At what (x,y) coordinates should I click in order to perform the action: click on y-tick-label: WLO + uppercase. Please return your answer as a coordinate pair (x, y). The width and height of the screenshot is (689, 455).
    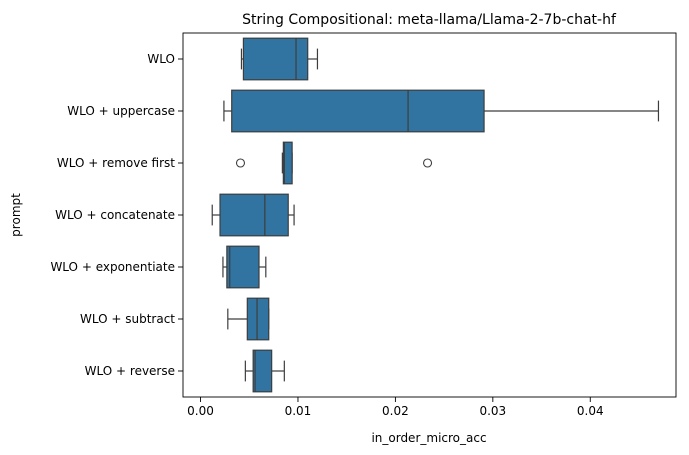
    Looking at the image, I should click on (121, 111).